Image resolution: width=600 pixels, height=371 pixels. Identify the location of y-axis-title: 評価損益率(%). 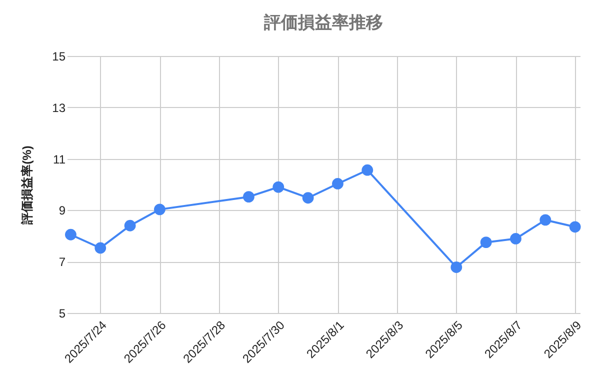
(27, 186).